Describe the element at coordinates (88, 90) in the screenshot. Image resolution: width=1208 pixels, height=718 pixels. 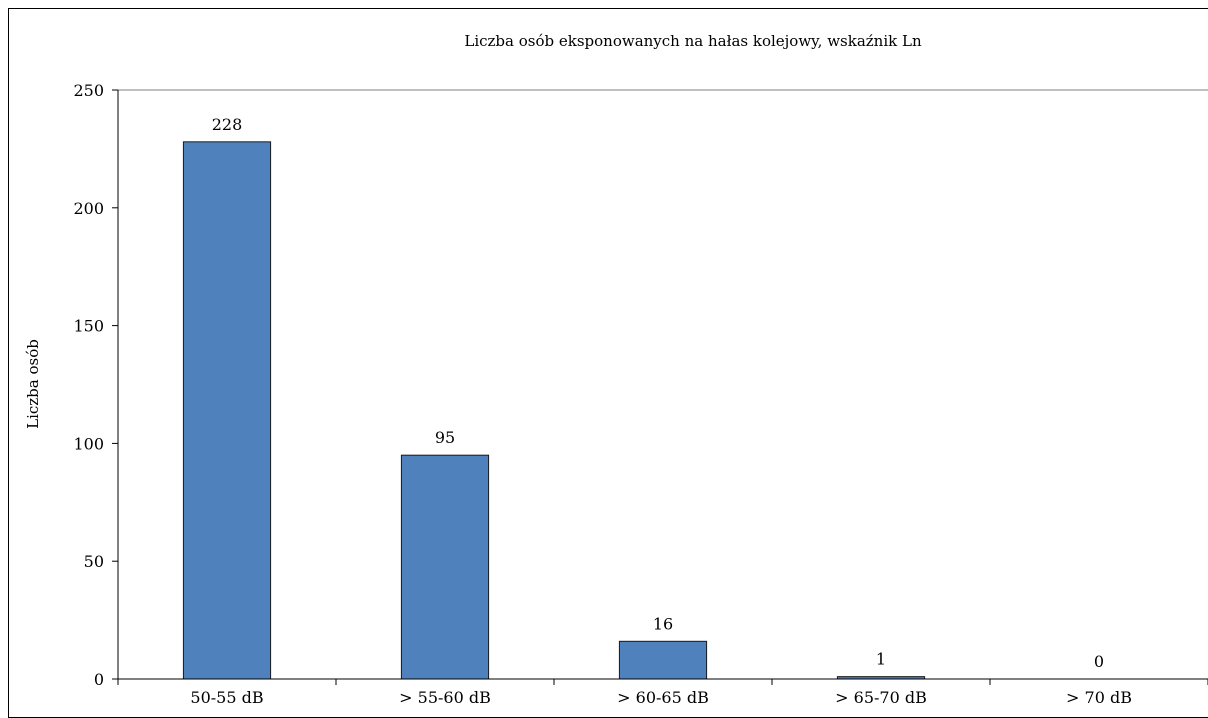
I see `y-tick-label: 250` at that location.